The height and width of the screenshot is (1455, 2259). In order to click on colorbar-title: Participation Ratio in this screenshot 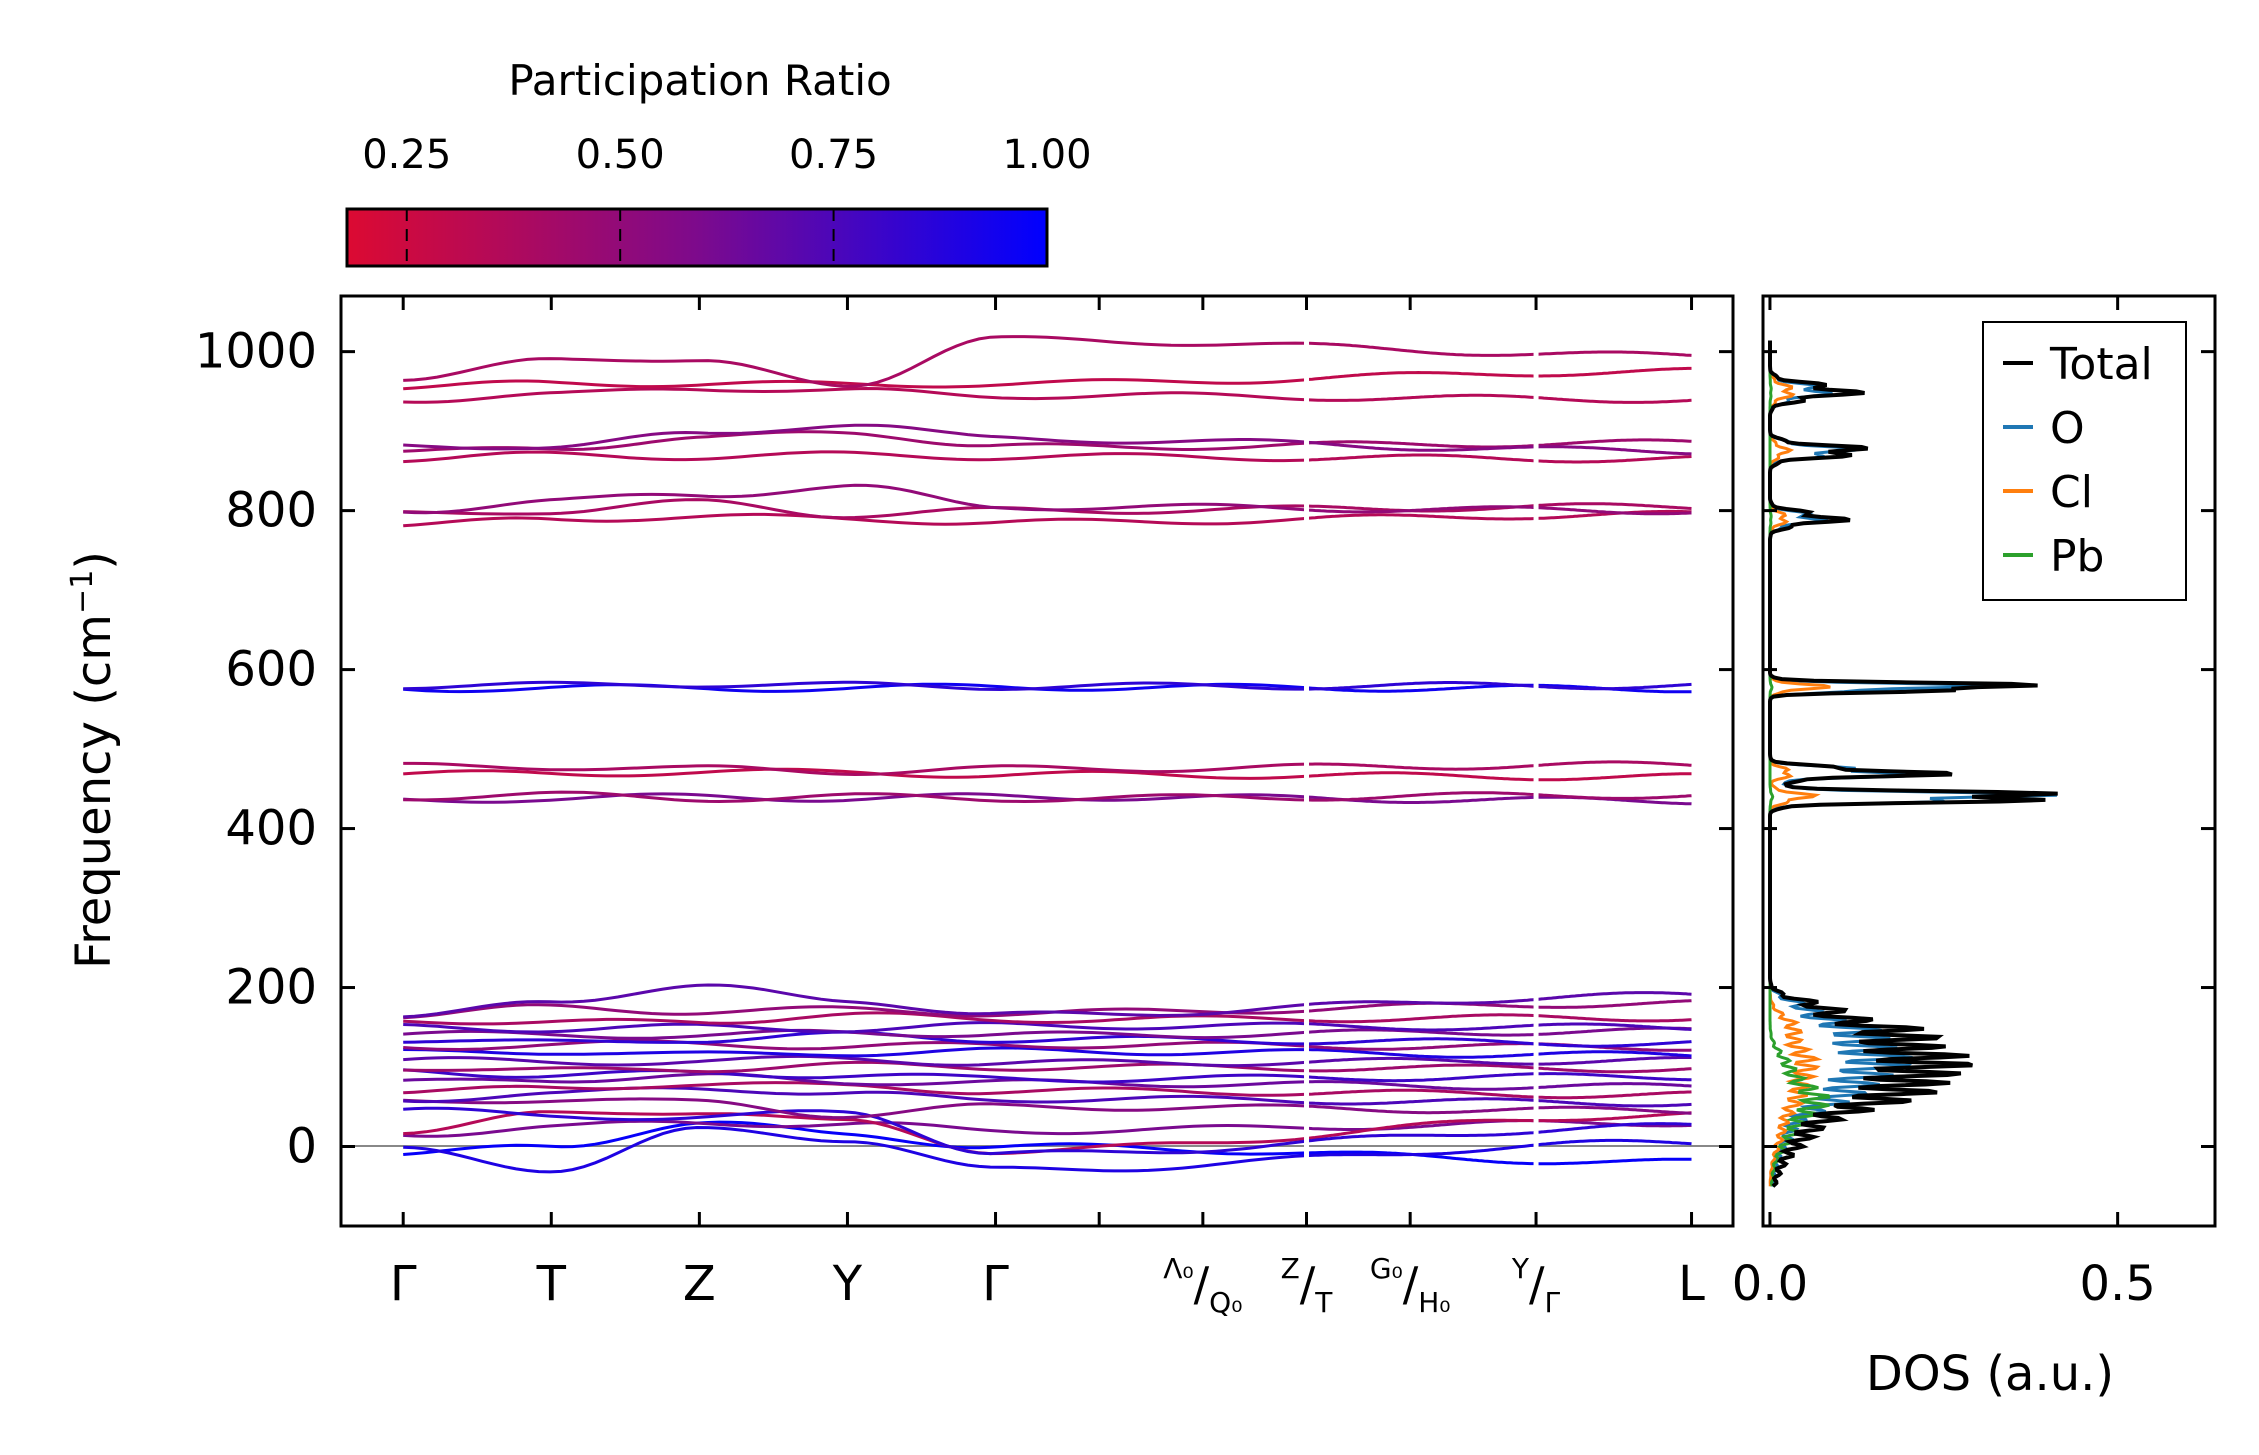, I will do `click(699, 80)`.